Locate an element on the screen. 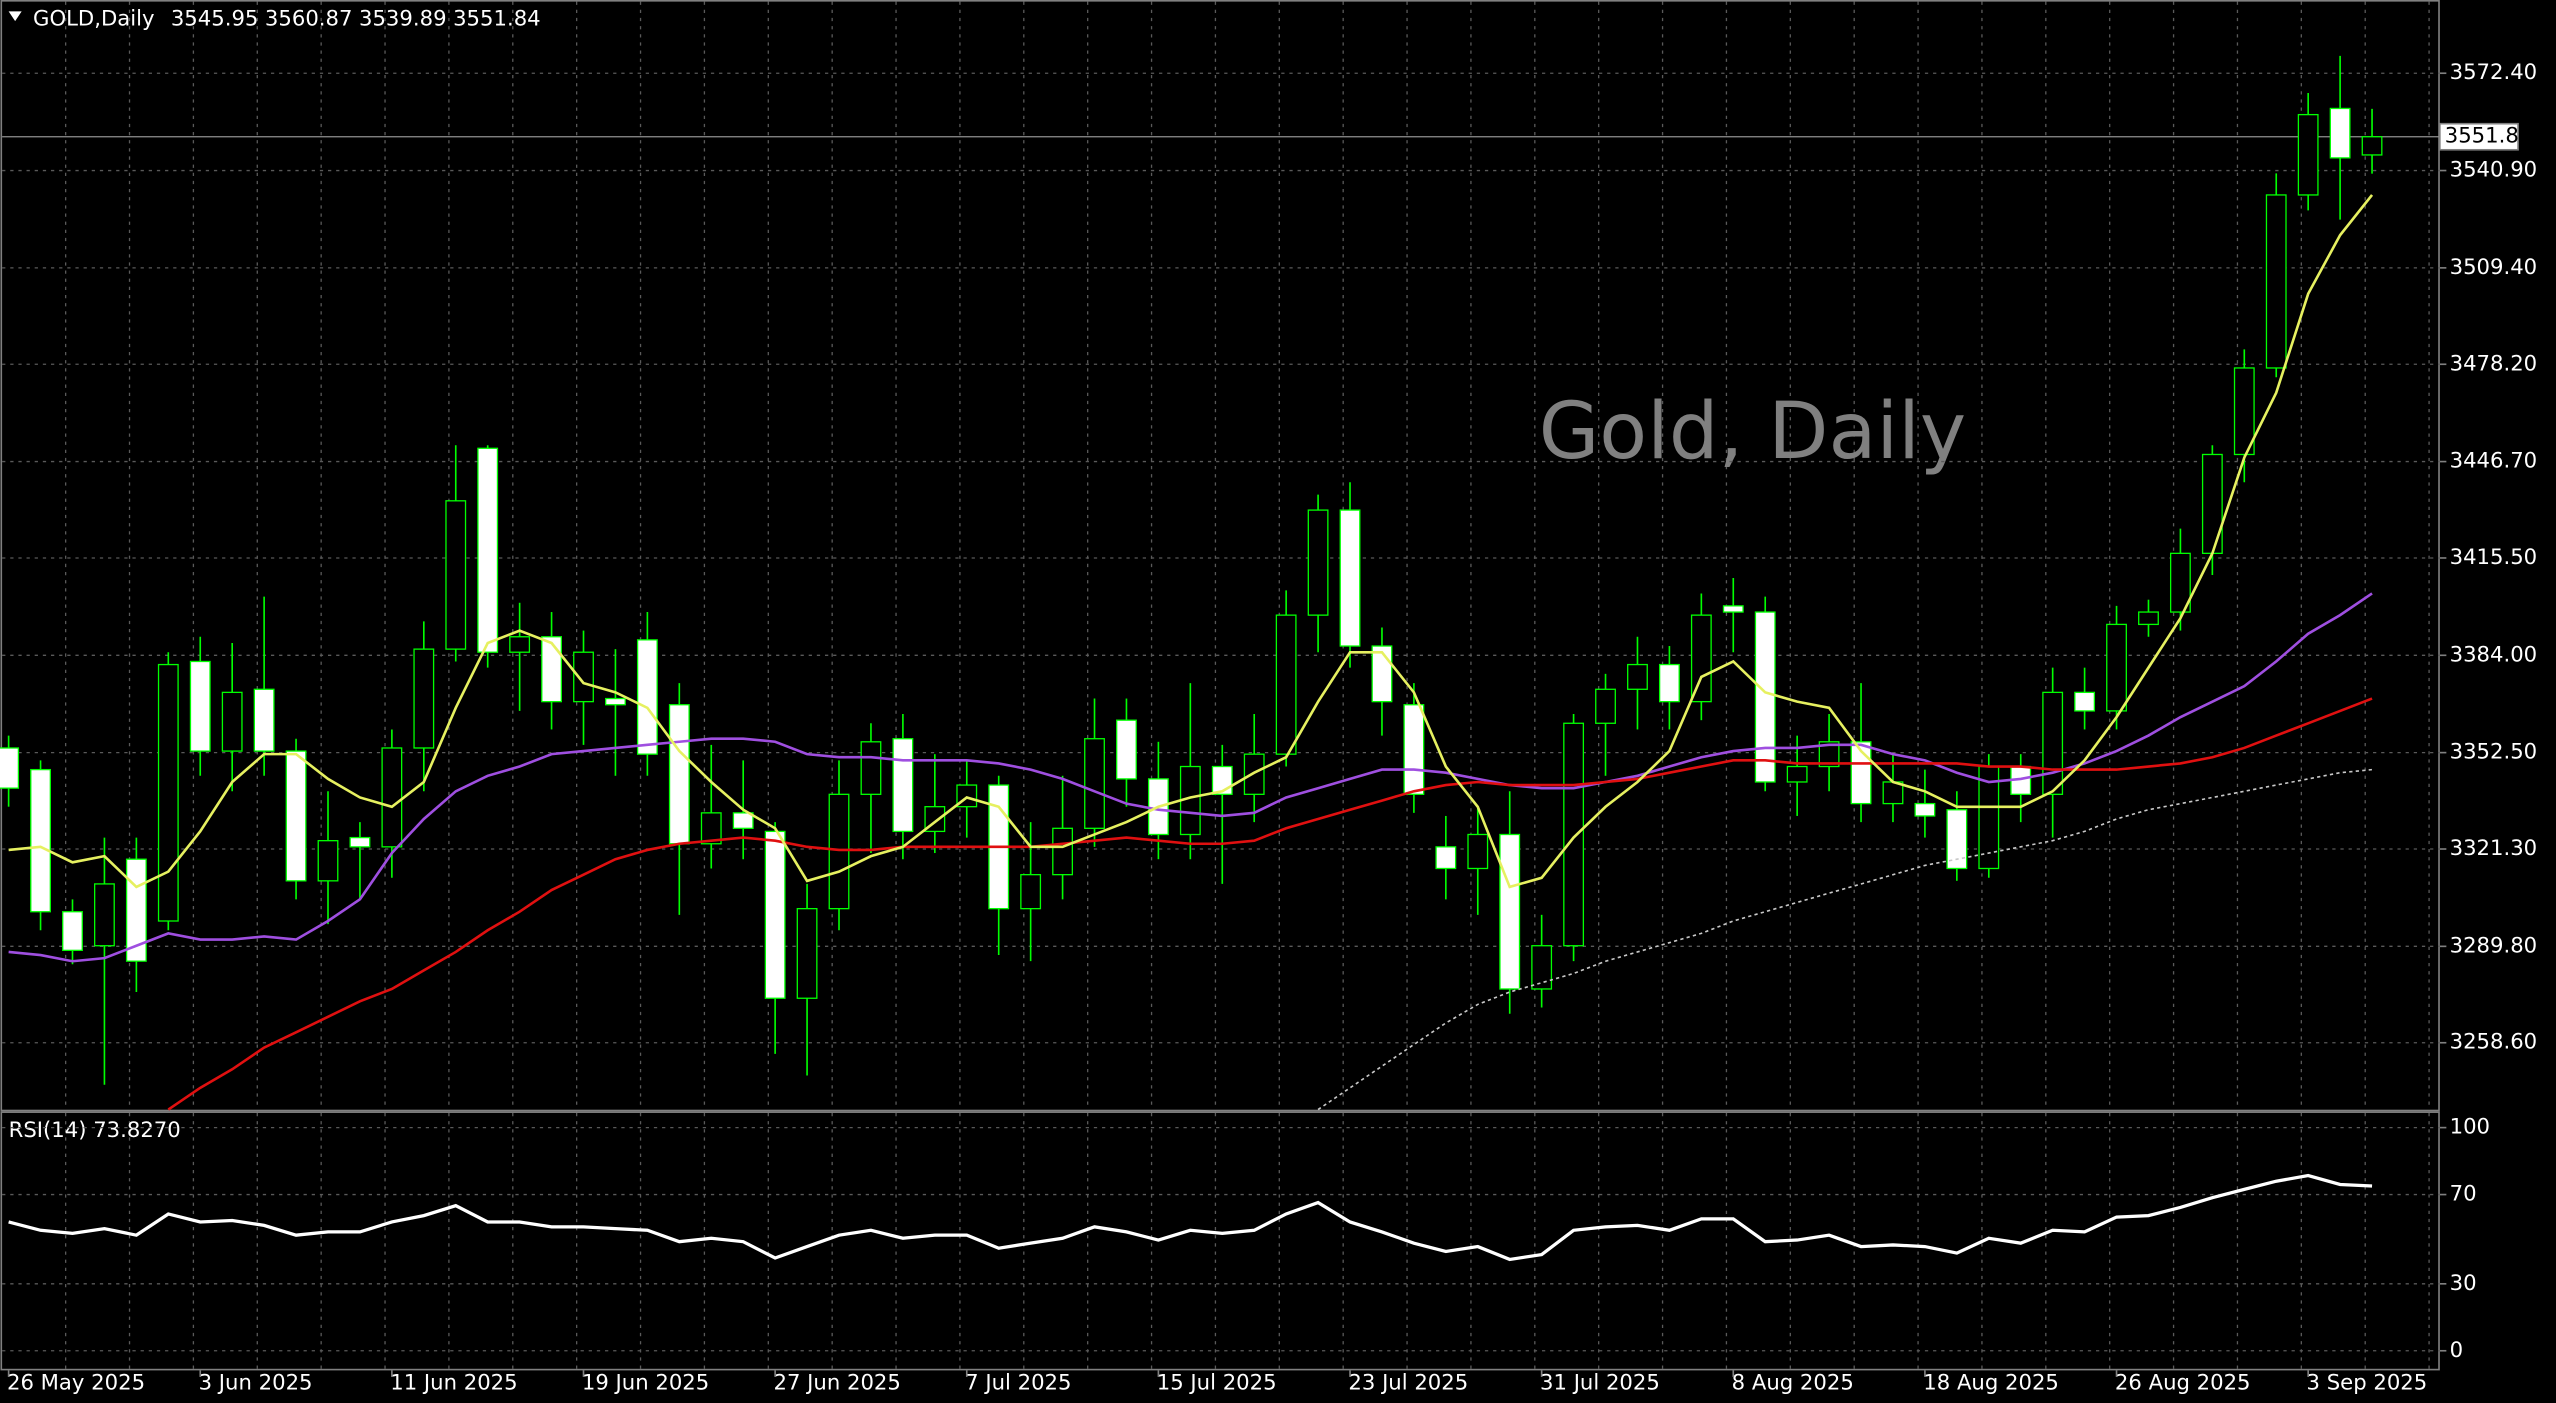 Image resolution: width=2556 pixels, height=1403 pixels. moving-average is located at coordinates (1845, 939).